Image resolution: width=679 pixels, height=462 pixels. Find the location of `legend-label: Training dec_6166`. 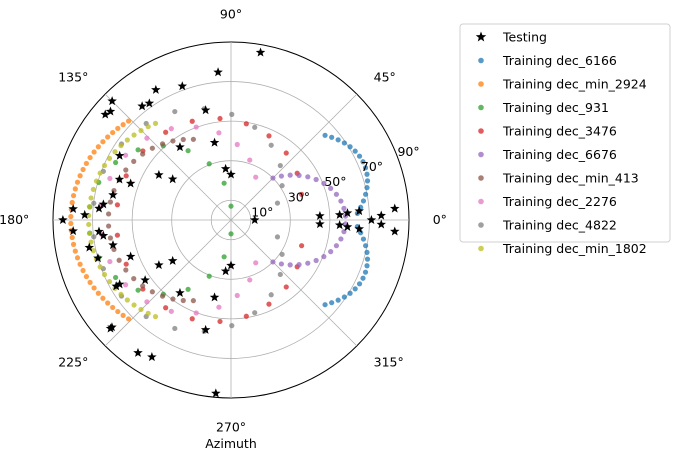

legend-label: Training dec_6166 is located at coordinates (559, 60).